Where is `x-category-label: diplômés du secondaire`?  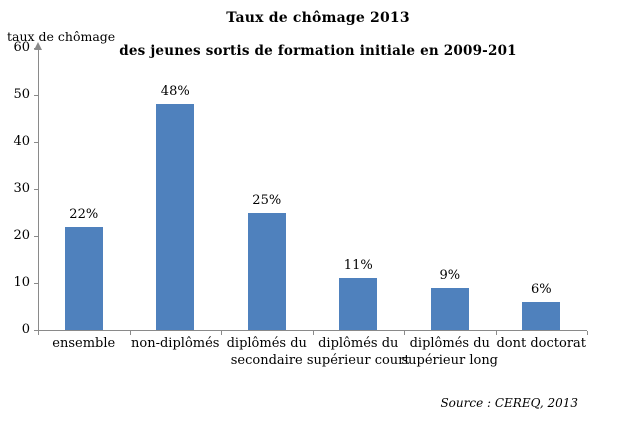 x-category-label: diplômés du secondaire is located at coordinates (267, 352).